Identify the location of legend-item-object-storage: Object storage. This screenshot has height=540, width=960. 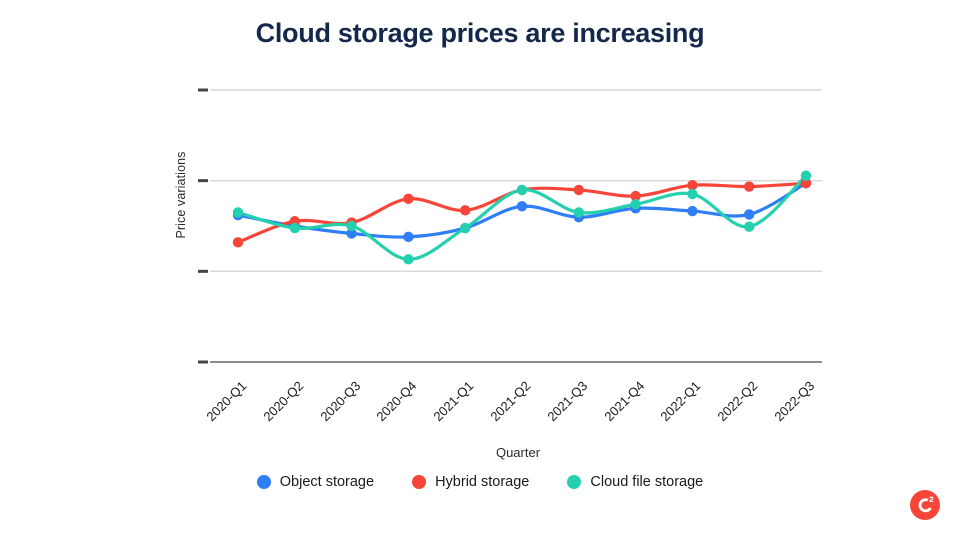
(315, 482).